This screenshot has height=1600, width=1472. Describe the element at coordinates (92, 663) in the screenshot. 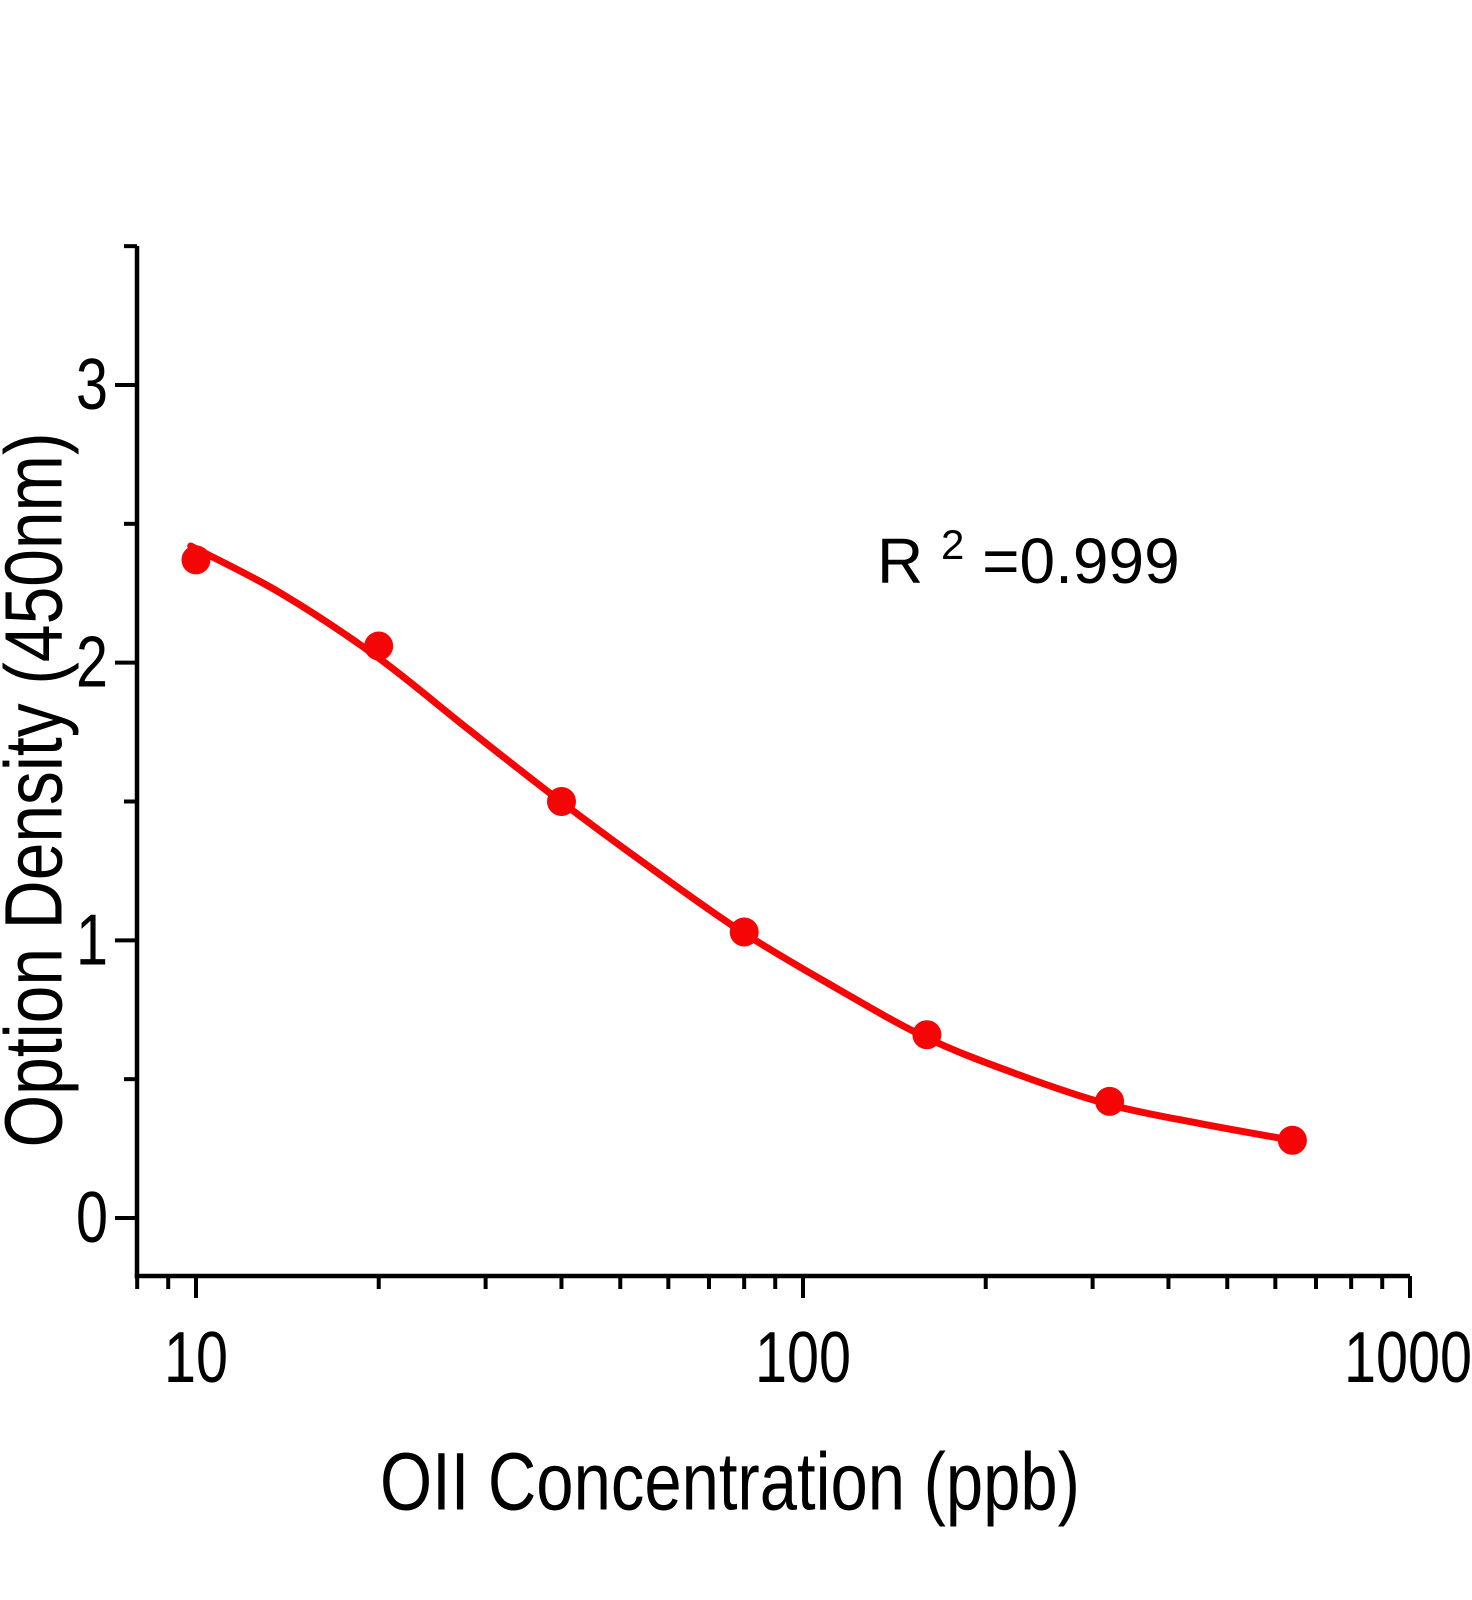

I see `y-tick-label: 2` at that location.